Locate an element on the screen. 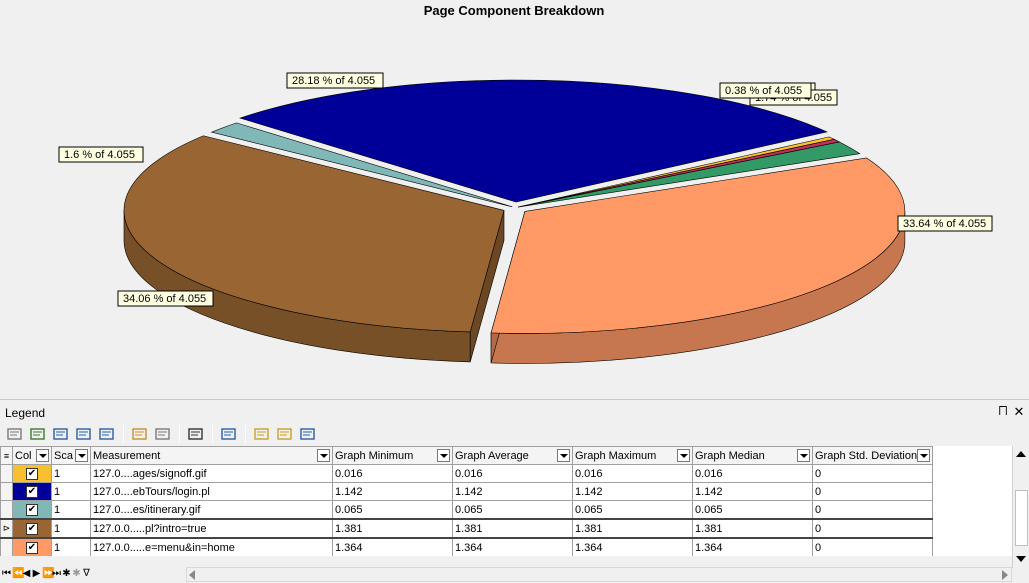  group-icon is located at coordinates (15, 434).